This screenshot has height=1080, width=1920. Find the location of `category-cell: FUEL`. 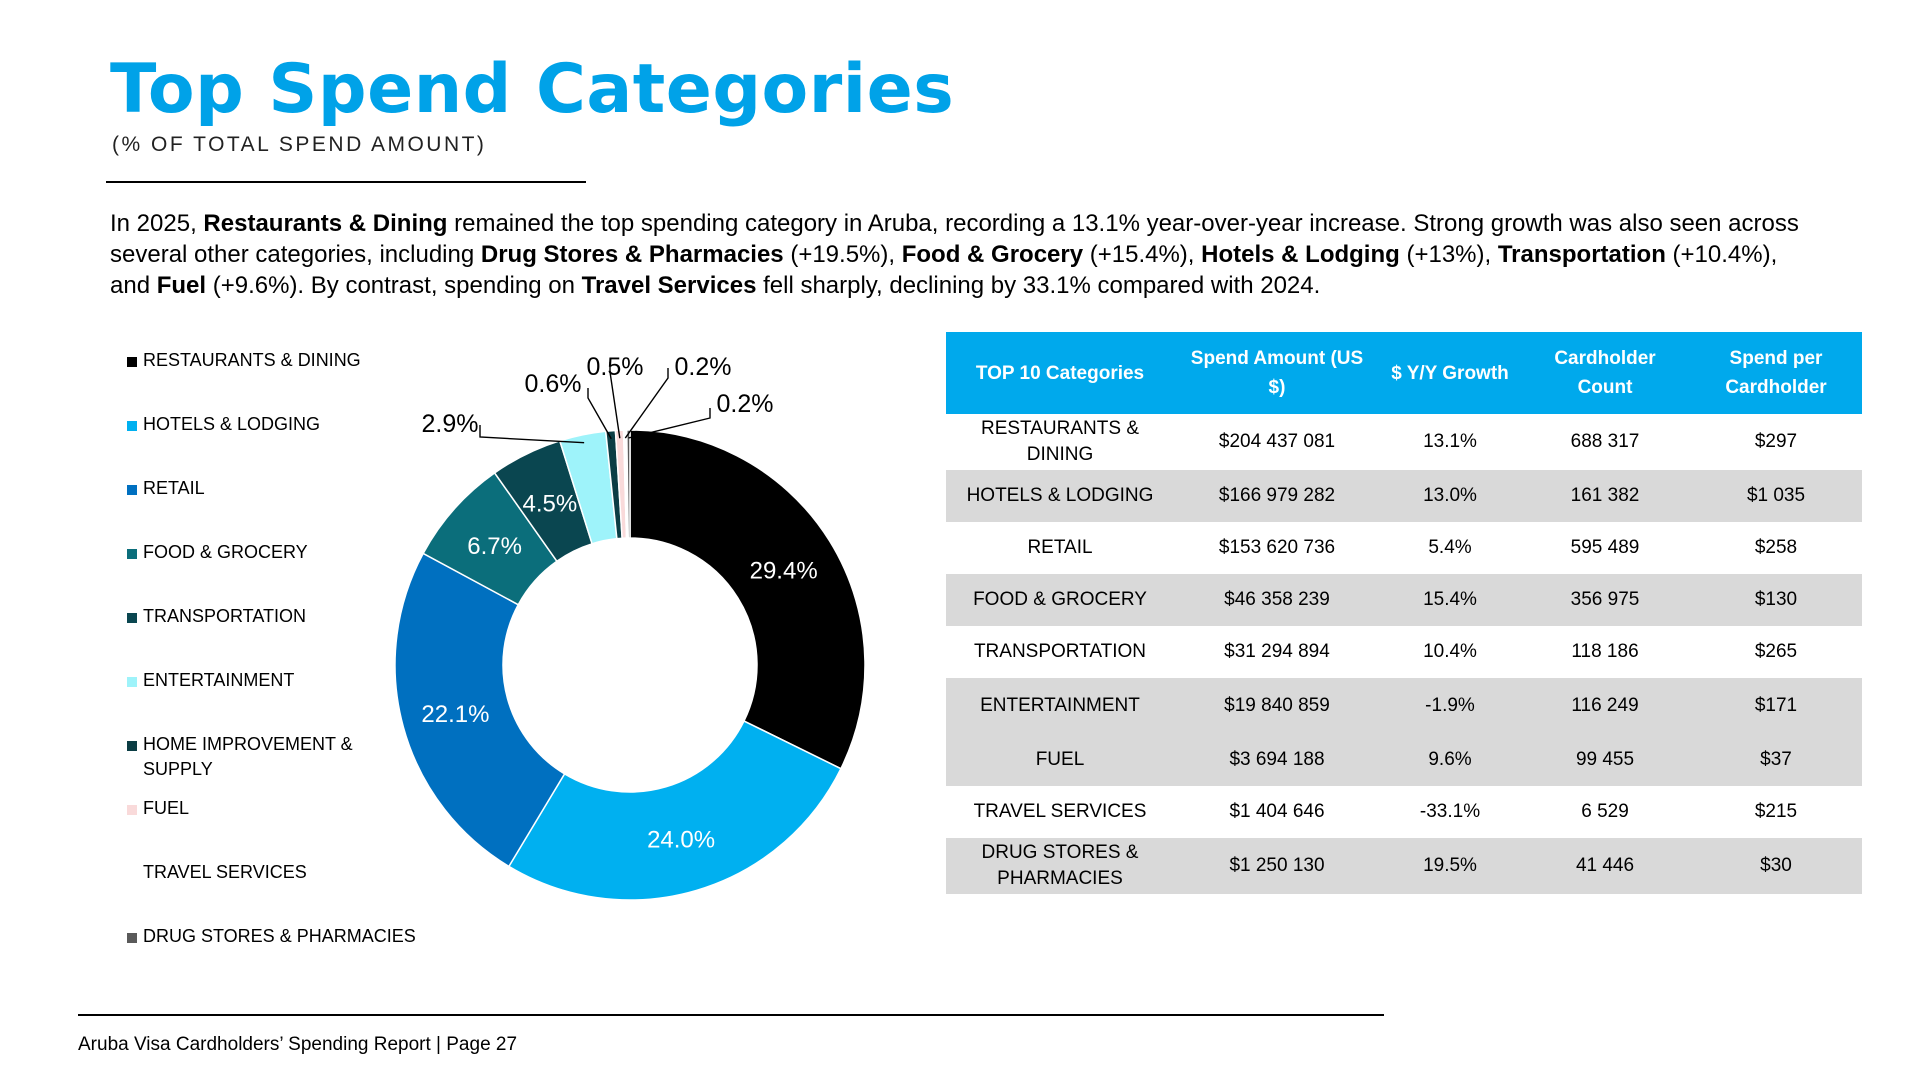

category-cell: FUEL is located at coordinates (1060, 760).